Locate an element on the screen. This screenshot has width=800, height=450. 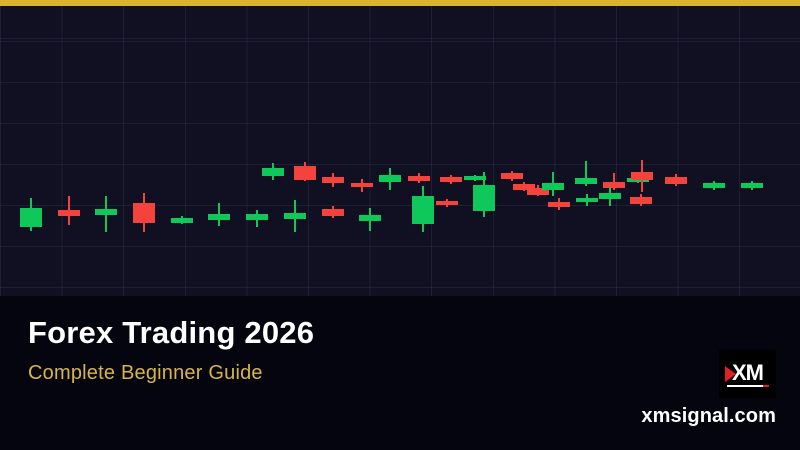
candle-18-down is located at coordinates (447, 203).